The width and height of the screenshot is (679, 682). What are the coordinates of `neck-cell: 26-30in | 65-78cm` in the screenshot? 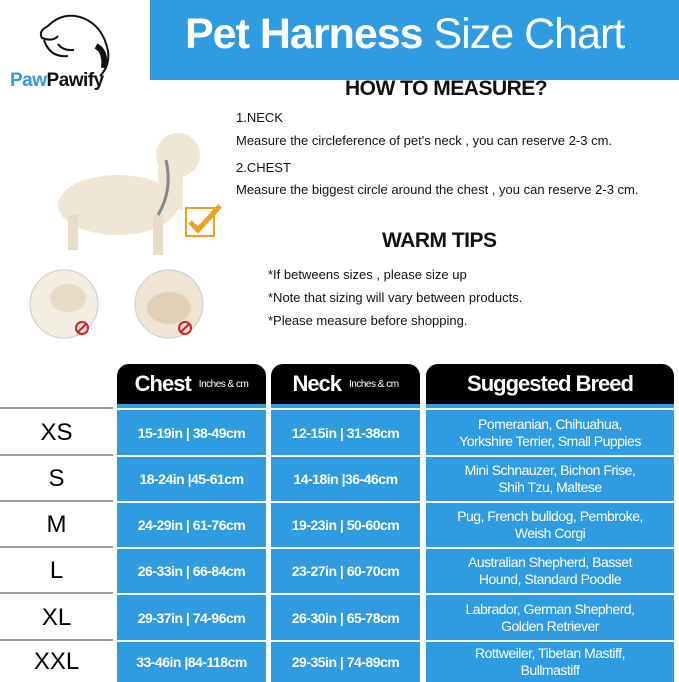 It's located at (345, 617).